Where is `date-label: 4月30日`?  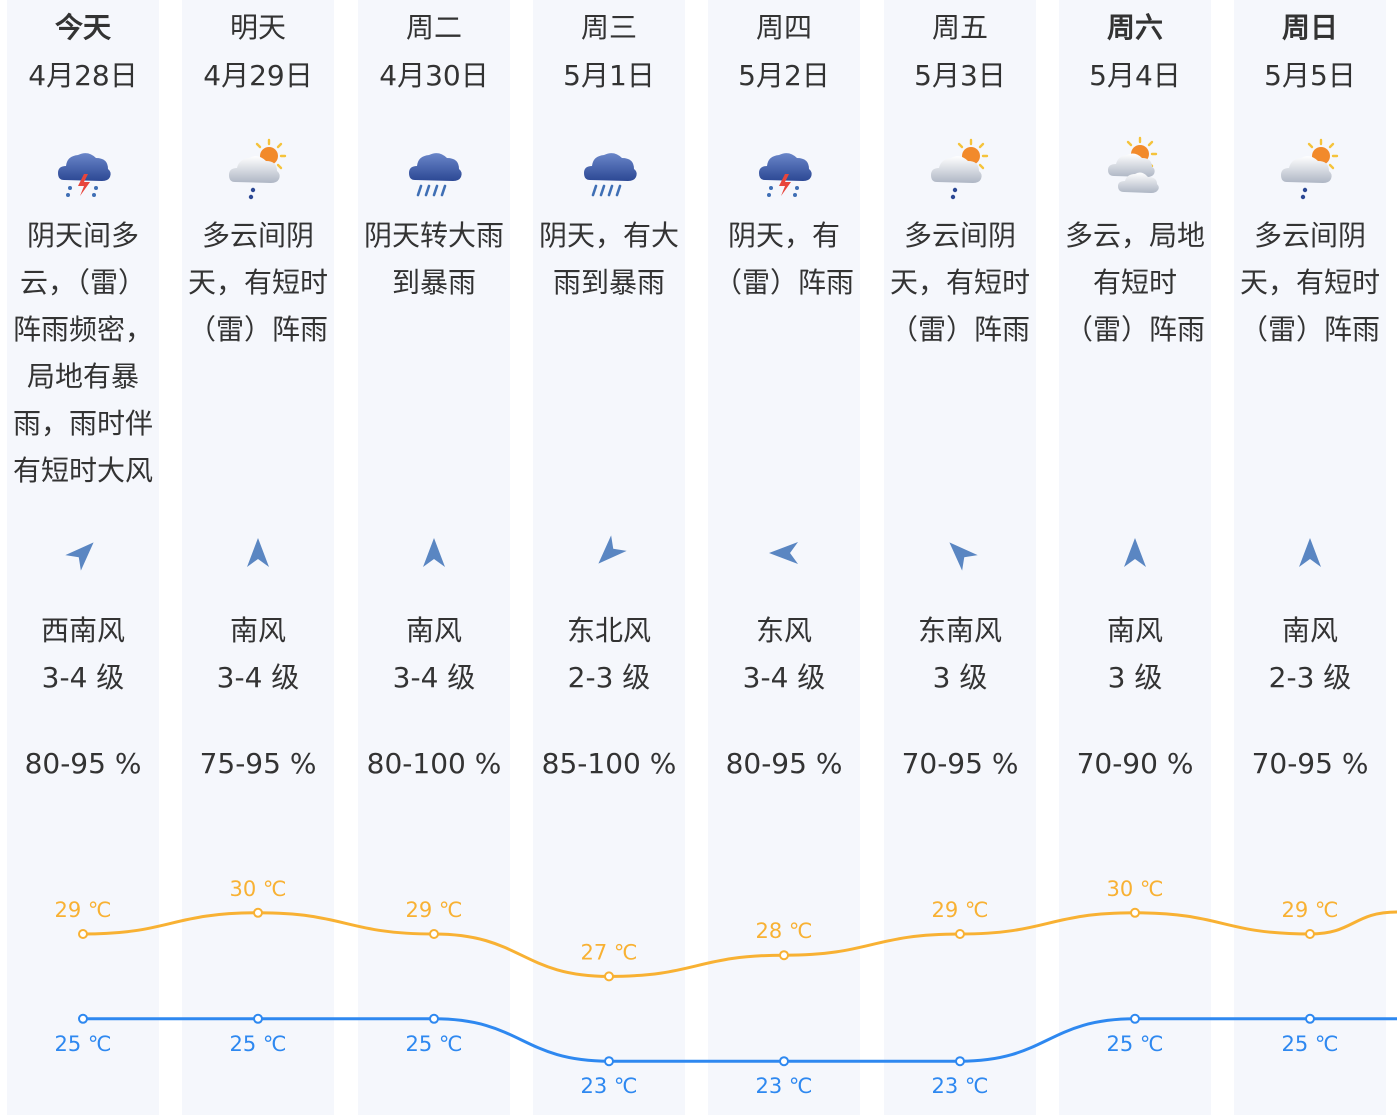 date-label: 4月30日 is located at coordinates (434, 75).